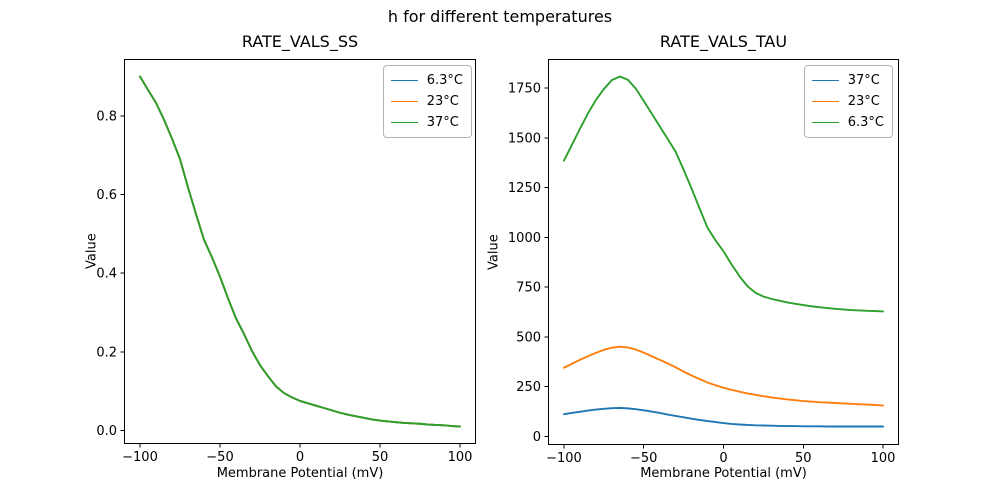  Describe the element at coordinates (106, 116) in the screenshot. I see `y-tick-label: 0.8` at that location.